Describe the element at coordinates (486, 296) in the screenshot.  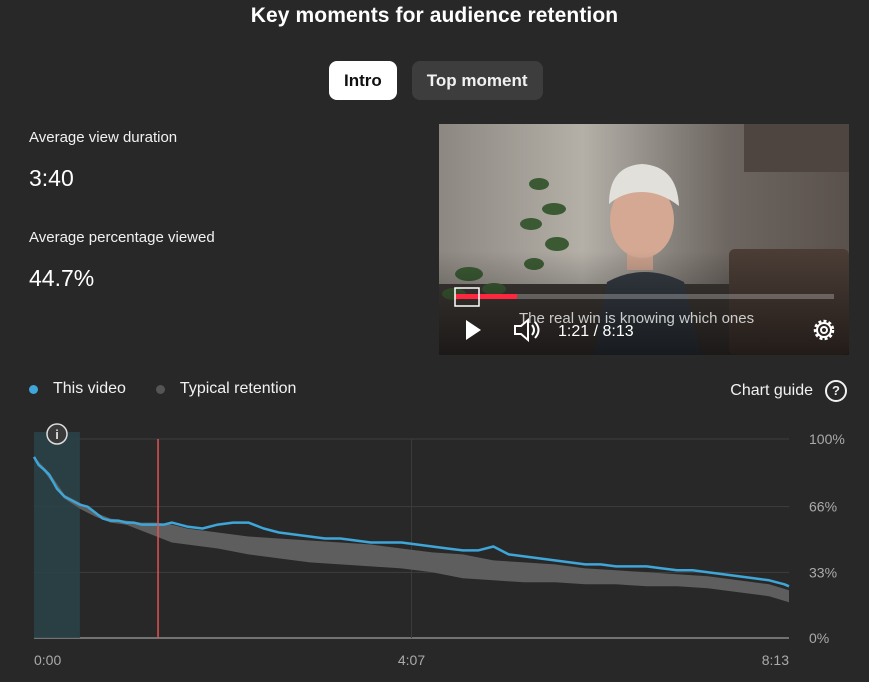
I see `video-progress-bar` at that location.